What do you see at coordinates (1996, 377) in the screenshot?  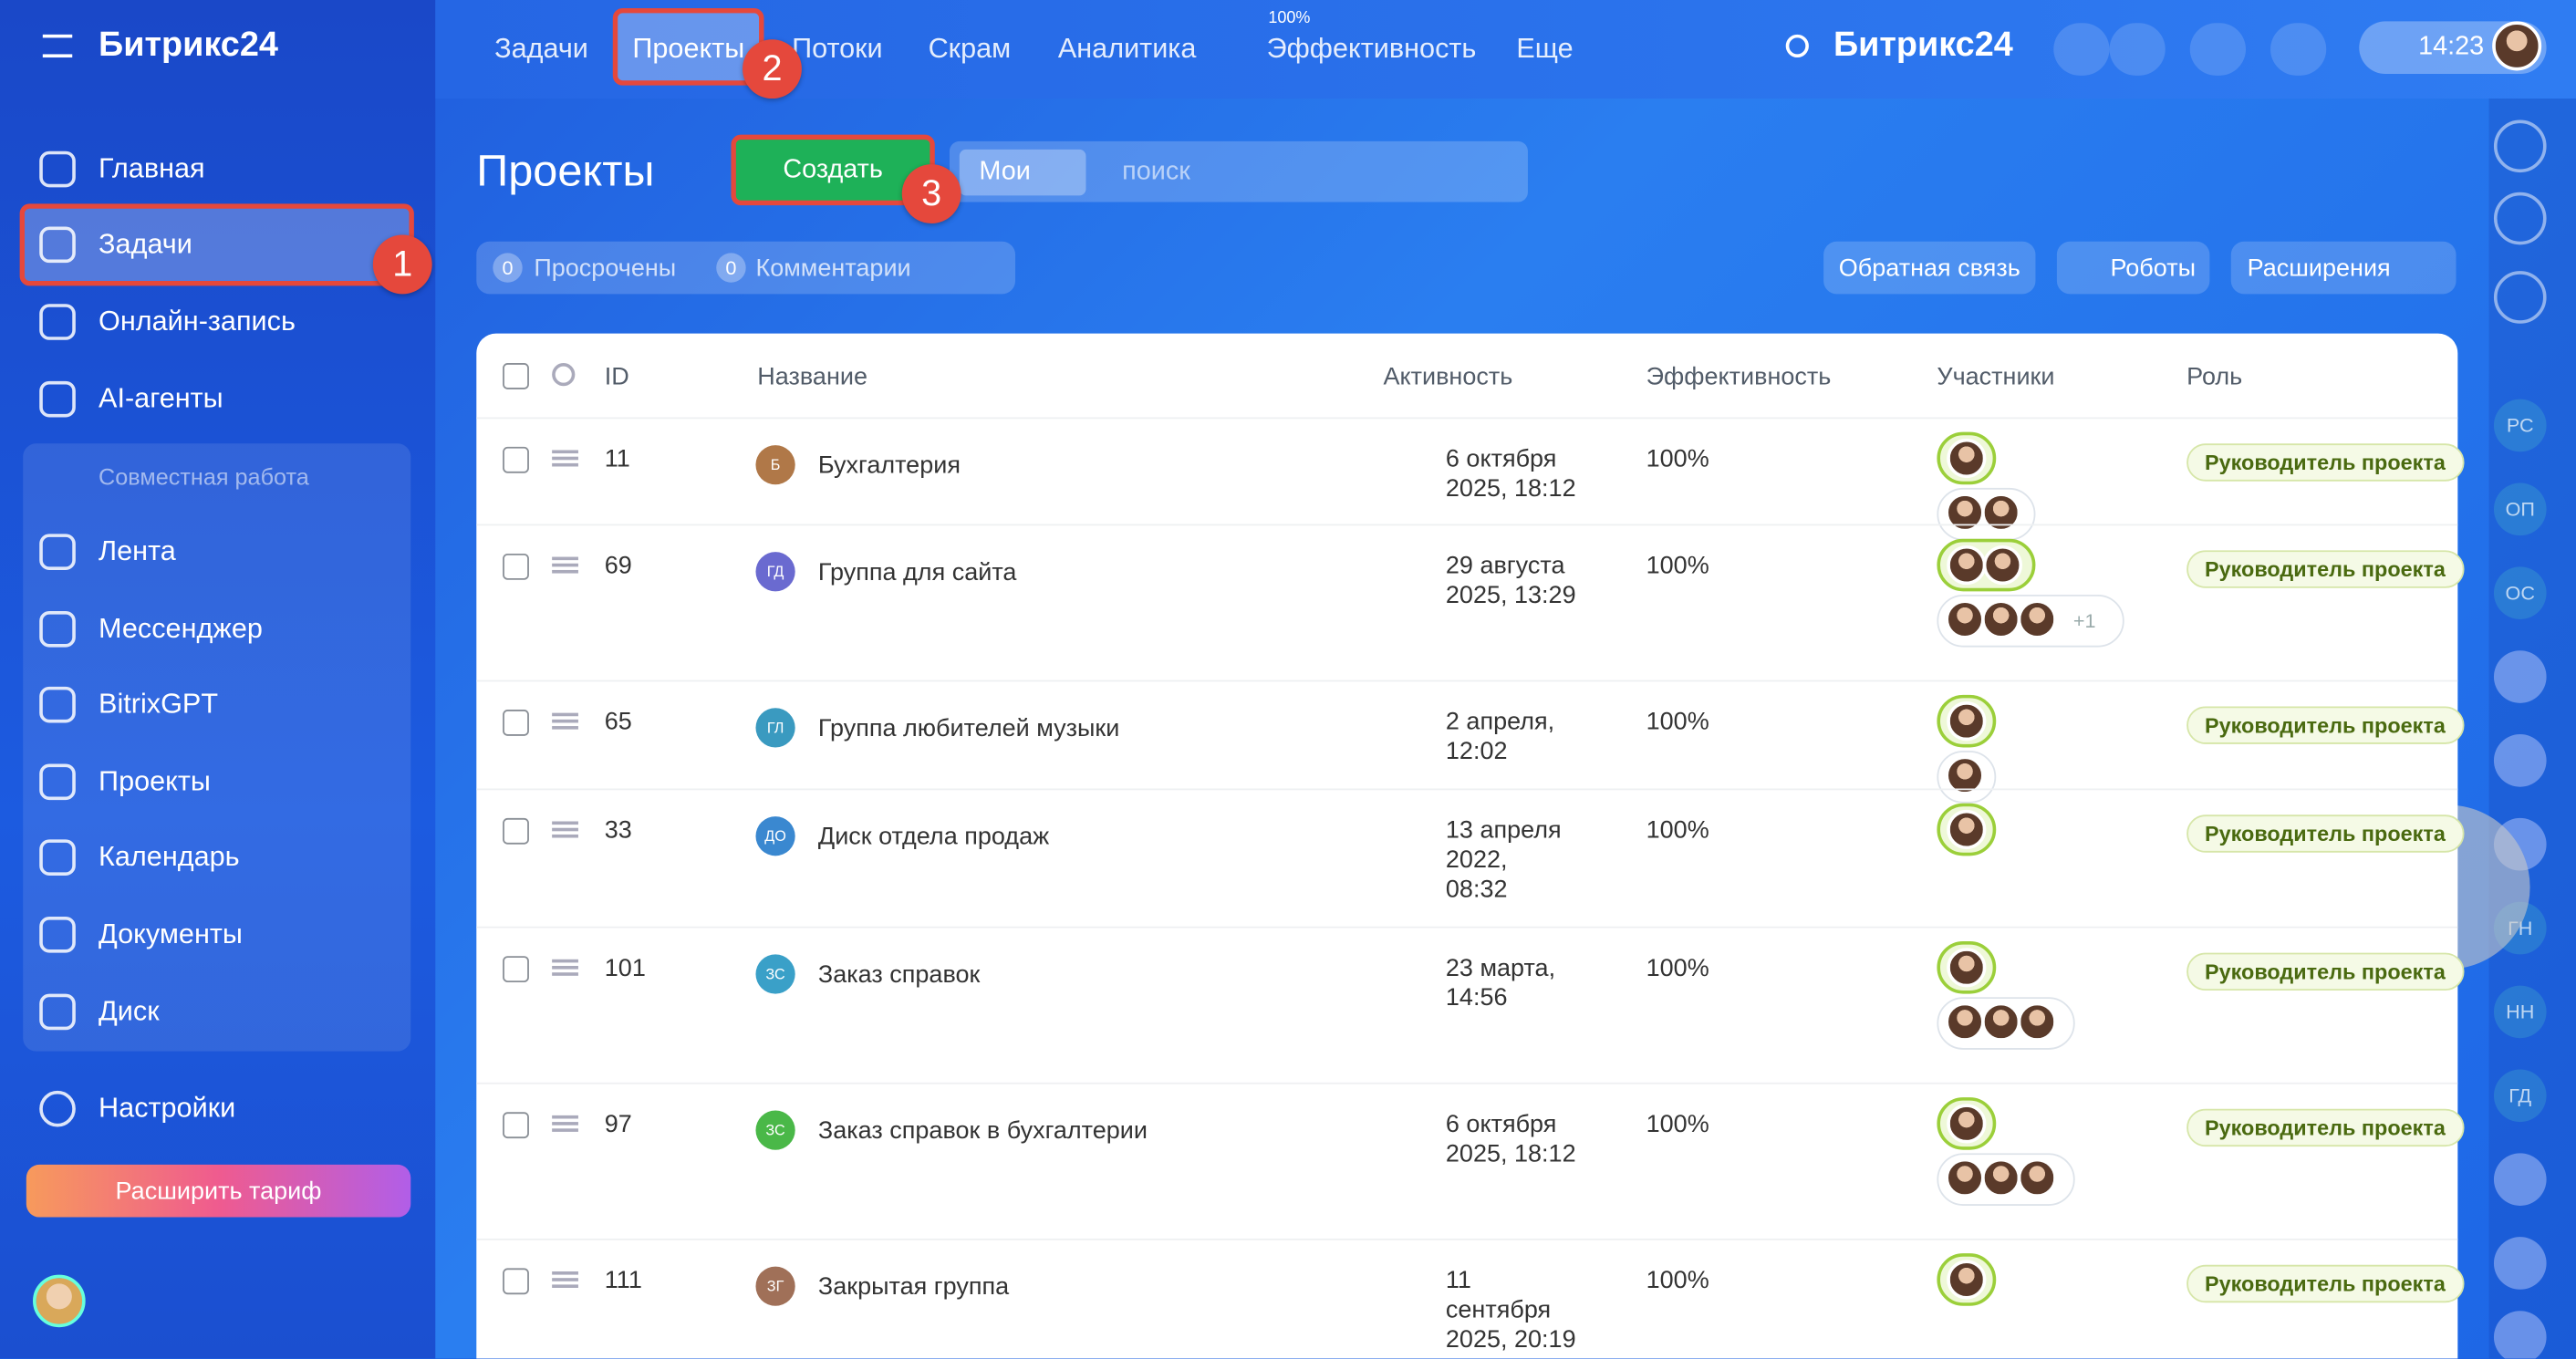 I see `column-header: Участники` at bounding box center [1996, 377].